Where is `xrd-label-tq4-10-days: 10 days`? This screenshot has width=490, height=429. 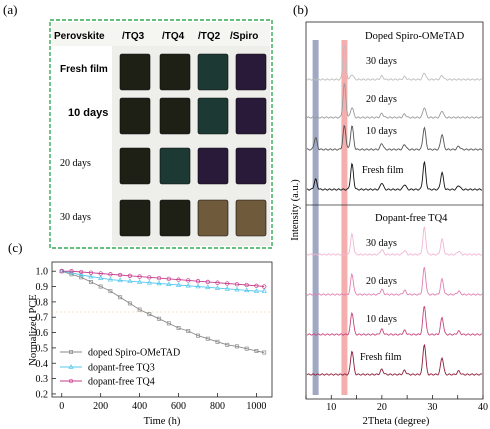
xrd-label-tq4-10-days: 10 days is located at coordinates (381, 319).